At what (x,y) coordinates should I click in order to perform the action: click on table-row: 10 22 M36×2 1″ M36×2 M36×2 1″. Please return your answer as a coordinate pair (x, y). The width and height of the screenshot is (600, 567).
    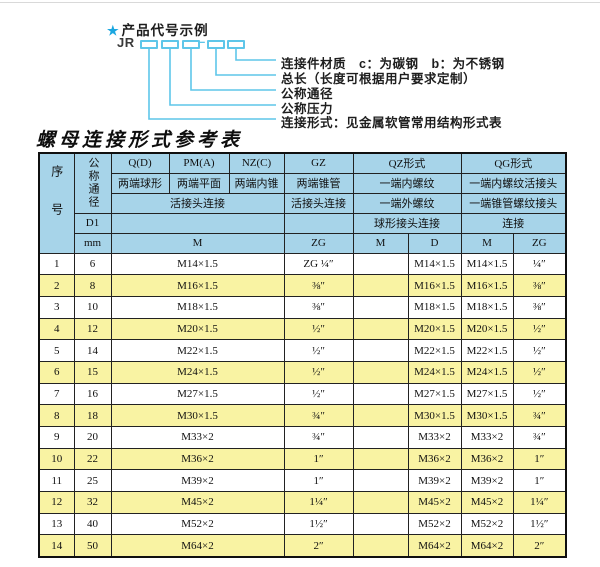
    Looking at the image, I should click on (302, 459).